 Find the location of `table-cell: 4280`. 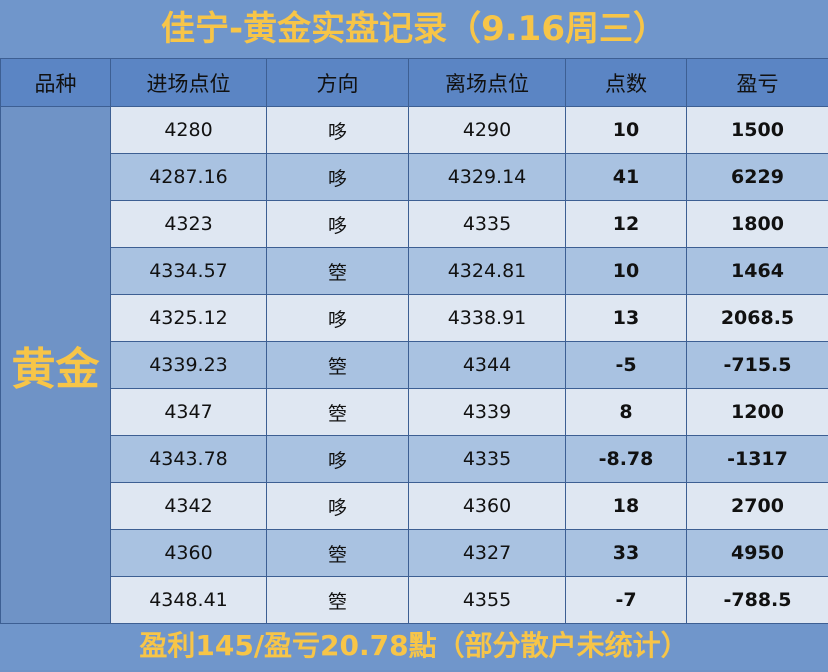

table-cell: 4280 is located at coordinates (188, 130).